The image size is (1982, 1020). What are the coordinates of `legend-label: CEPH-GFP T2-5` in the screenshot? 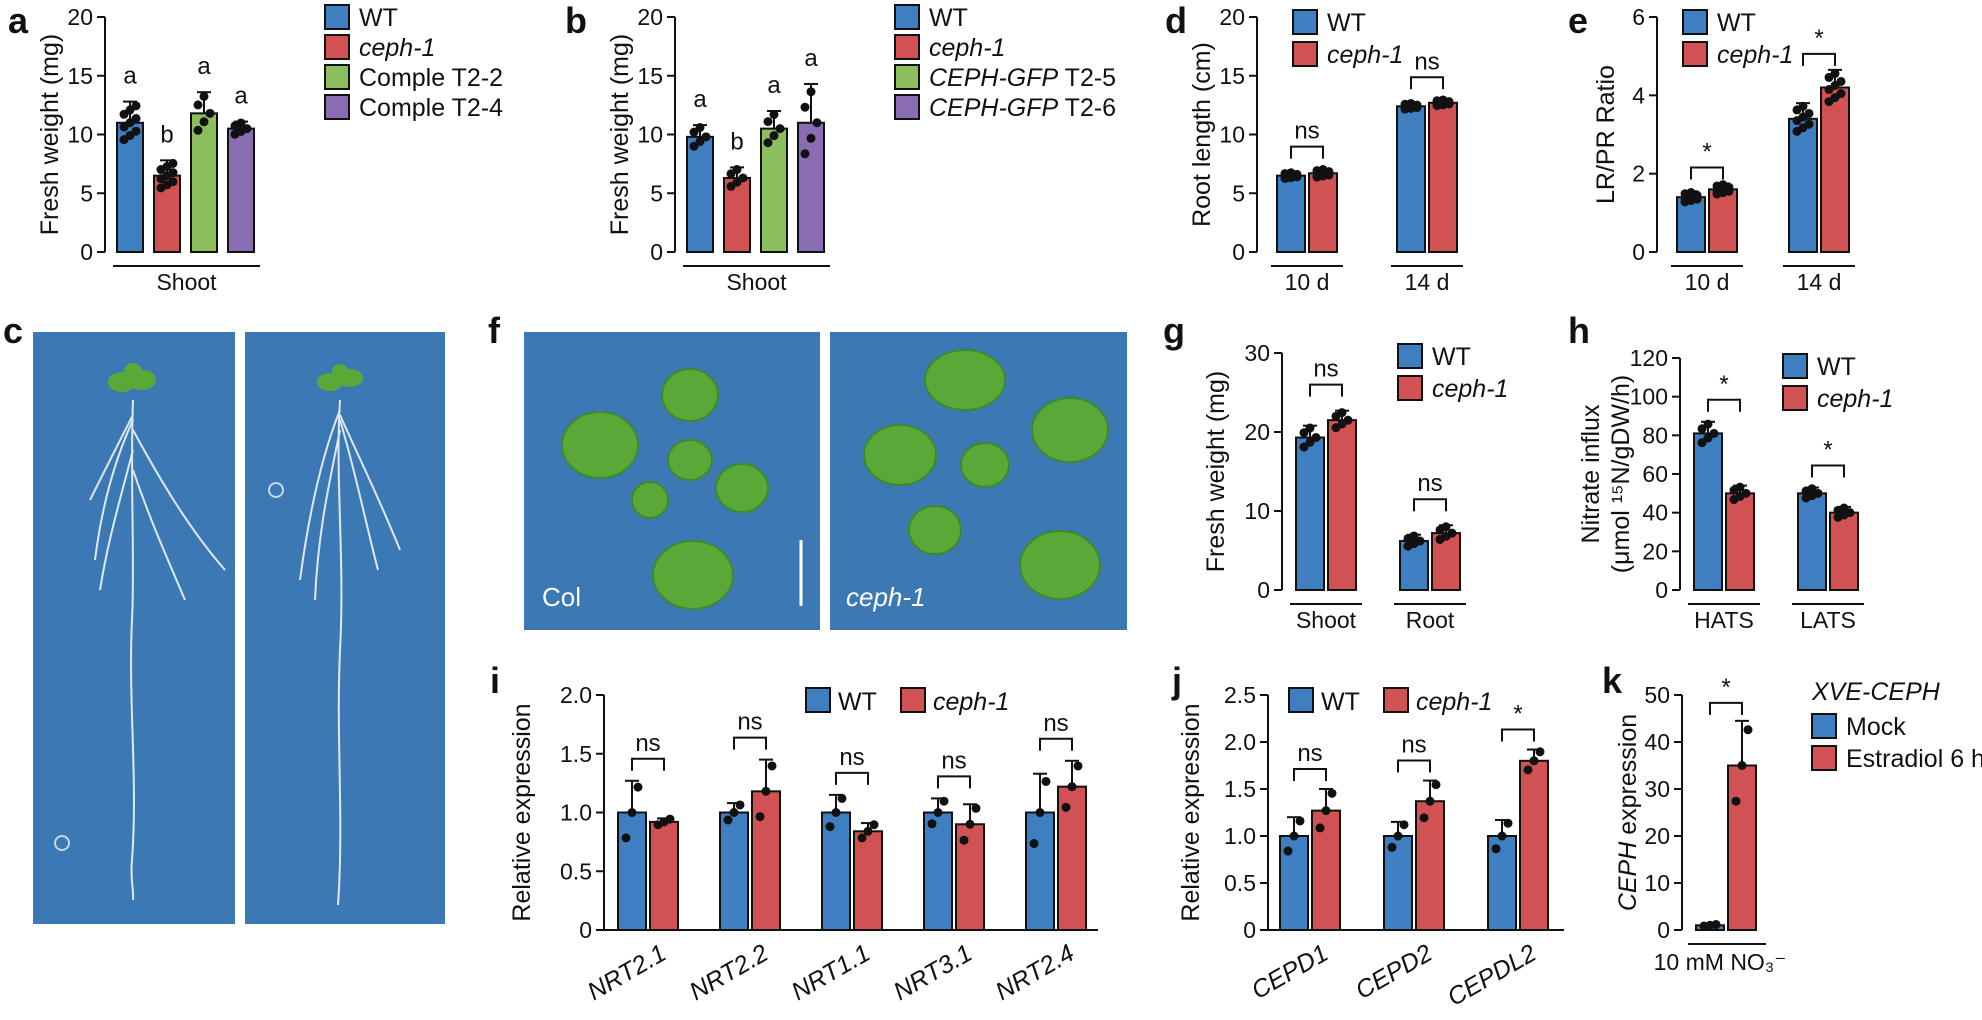 It's located at (1022, 78).